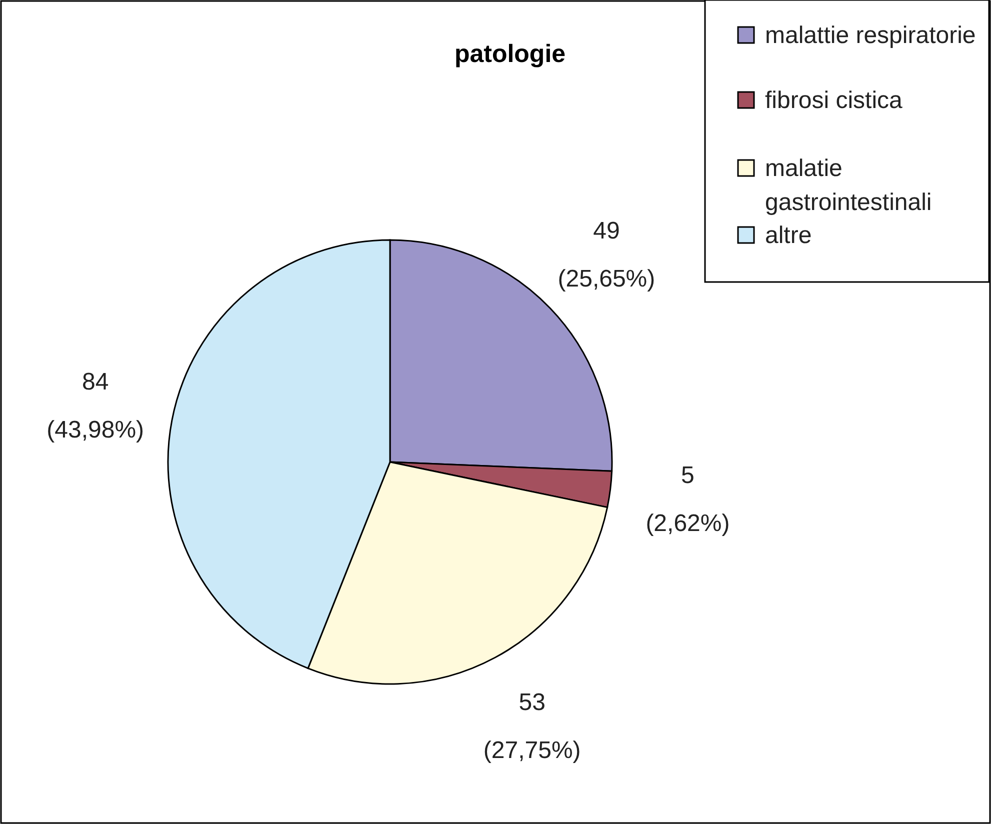  I want to click on legend-label: fibrosi cistica, so click(834, 100).